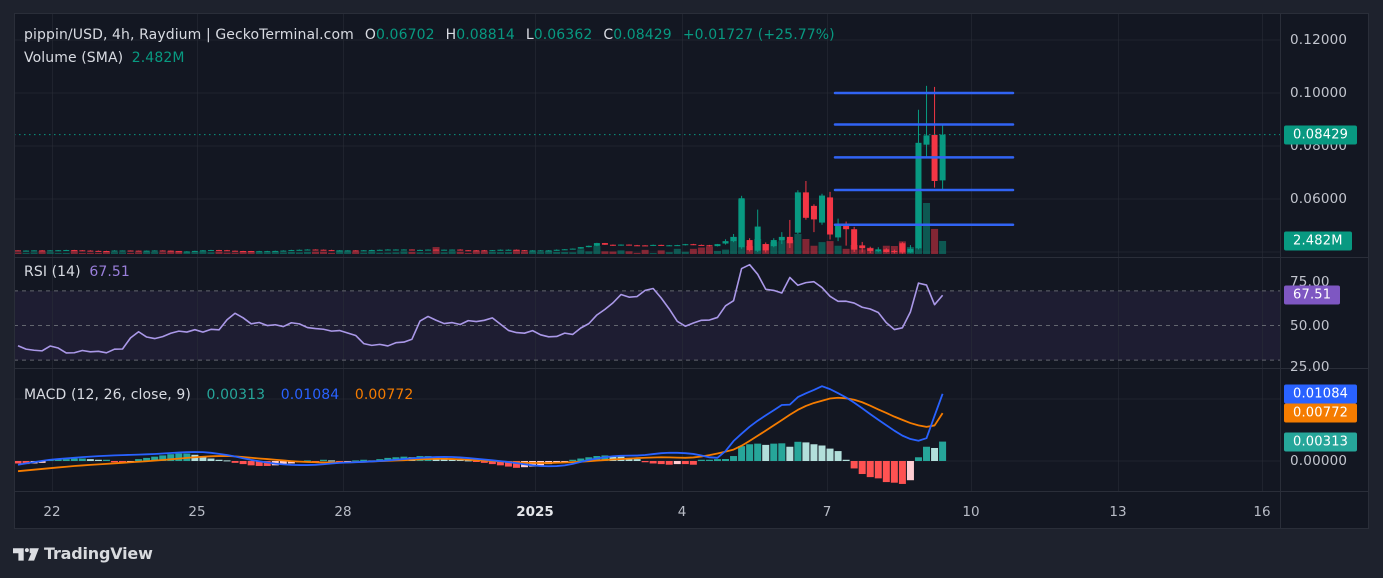 This screenshot has height=578, width=1383. Describe the element at coordinates (637, 35) in the screenshot. I see `ohlc-c: C0.08429` at that location.